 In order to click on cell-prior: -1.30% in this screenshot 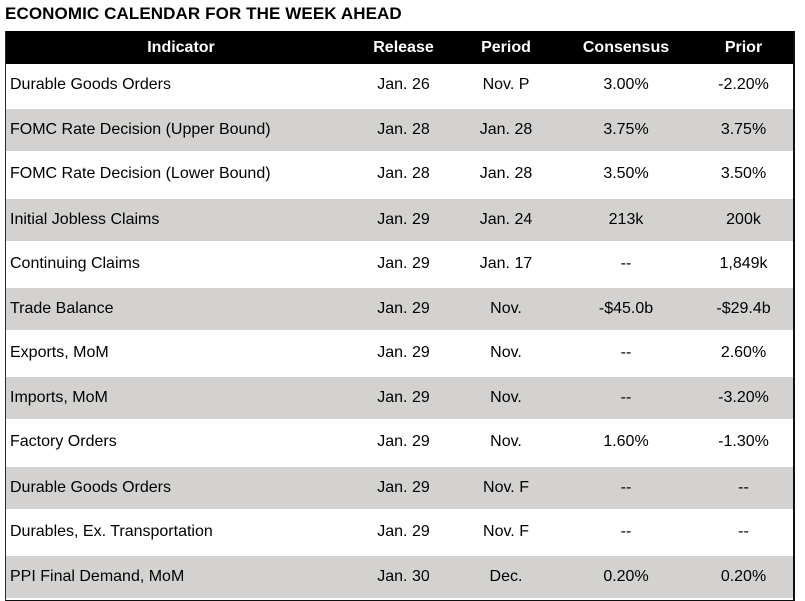, I will do `click(743, 442)`.